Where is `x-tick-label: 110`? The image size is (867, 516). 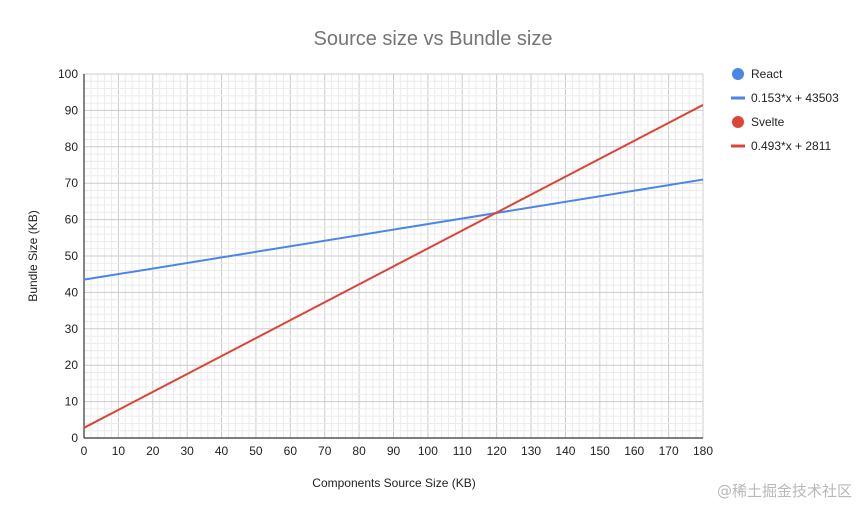 x-tick-label: 110 is located at coordinates (462, 451).